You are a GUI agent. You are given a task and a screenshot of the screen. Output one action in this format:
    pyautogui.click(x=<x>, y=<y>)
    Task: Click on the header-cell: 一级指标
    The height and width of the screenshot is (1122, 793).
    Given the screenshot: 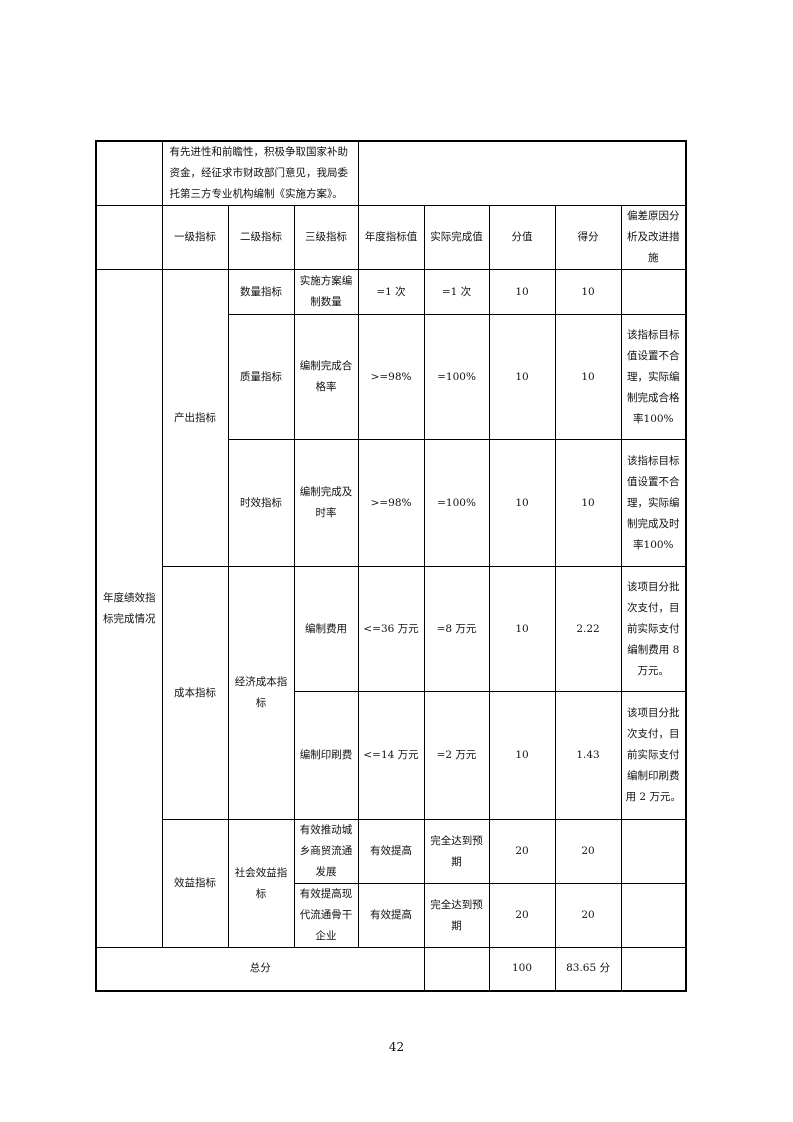 What is the action you would take?
    pyautogui.click(x=195, y=237)
    